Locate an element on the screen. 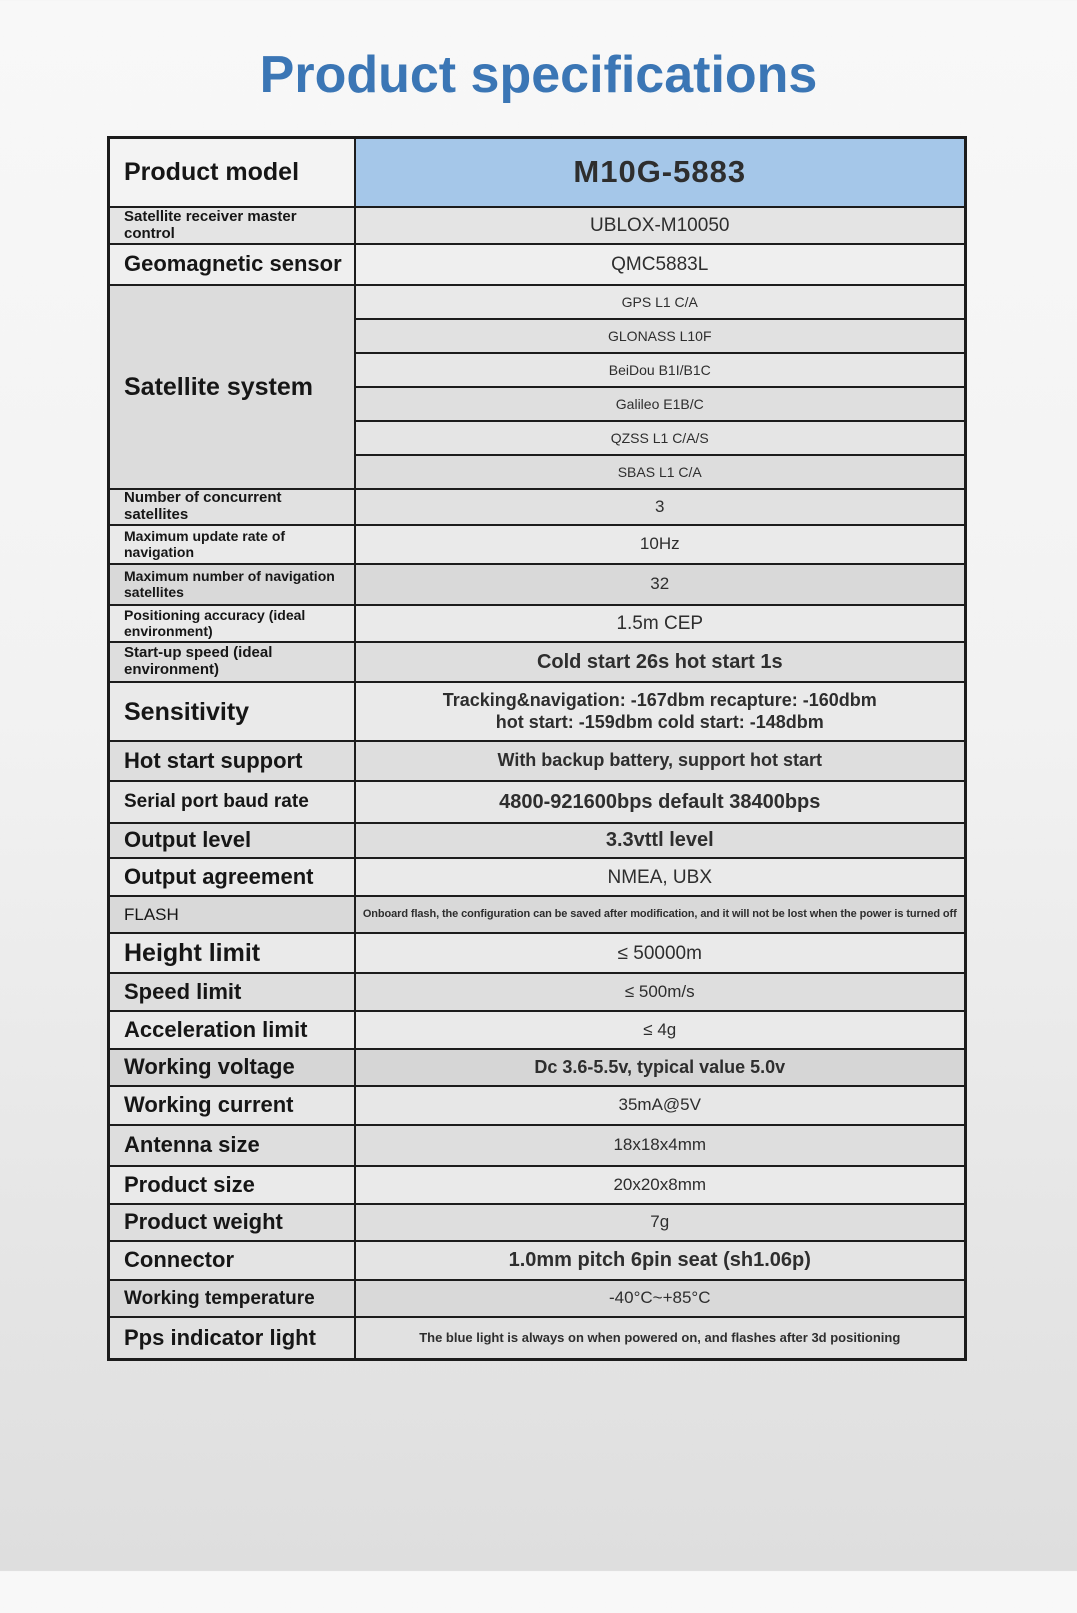 The width and height of the screenshot is (1077, 1613). spec-value: 10Hz is located at coordinates (660, 545).